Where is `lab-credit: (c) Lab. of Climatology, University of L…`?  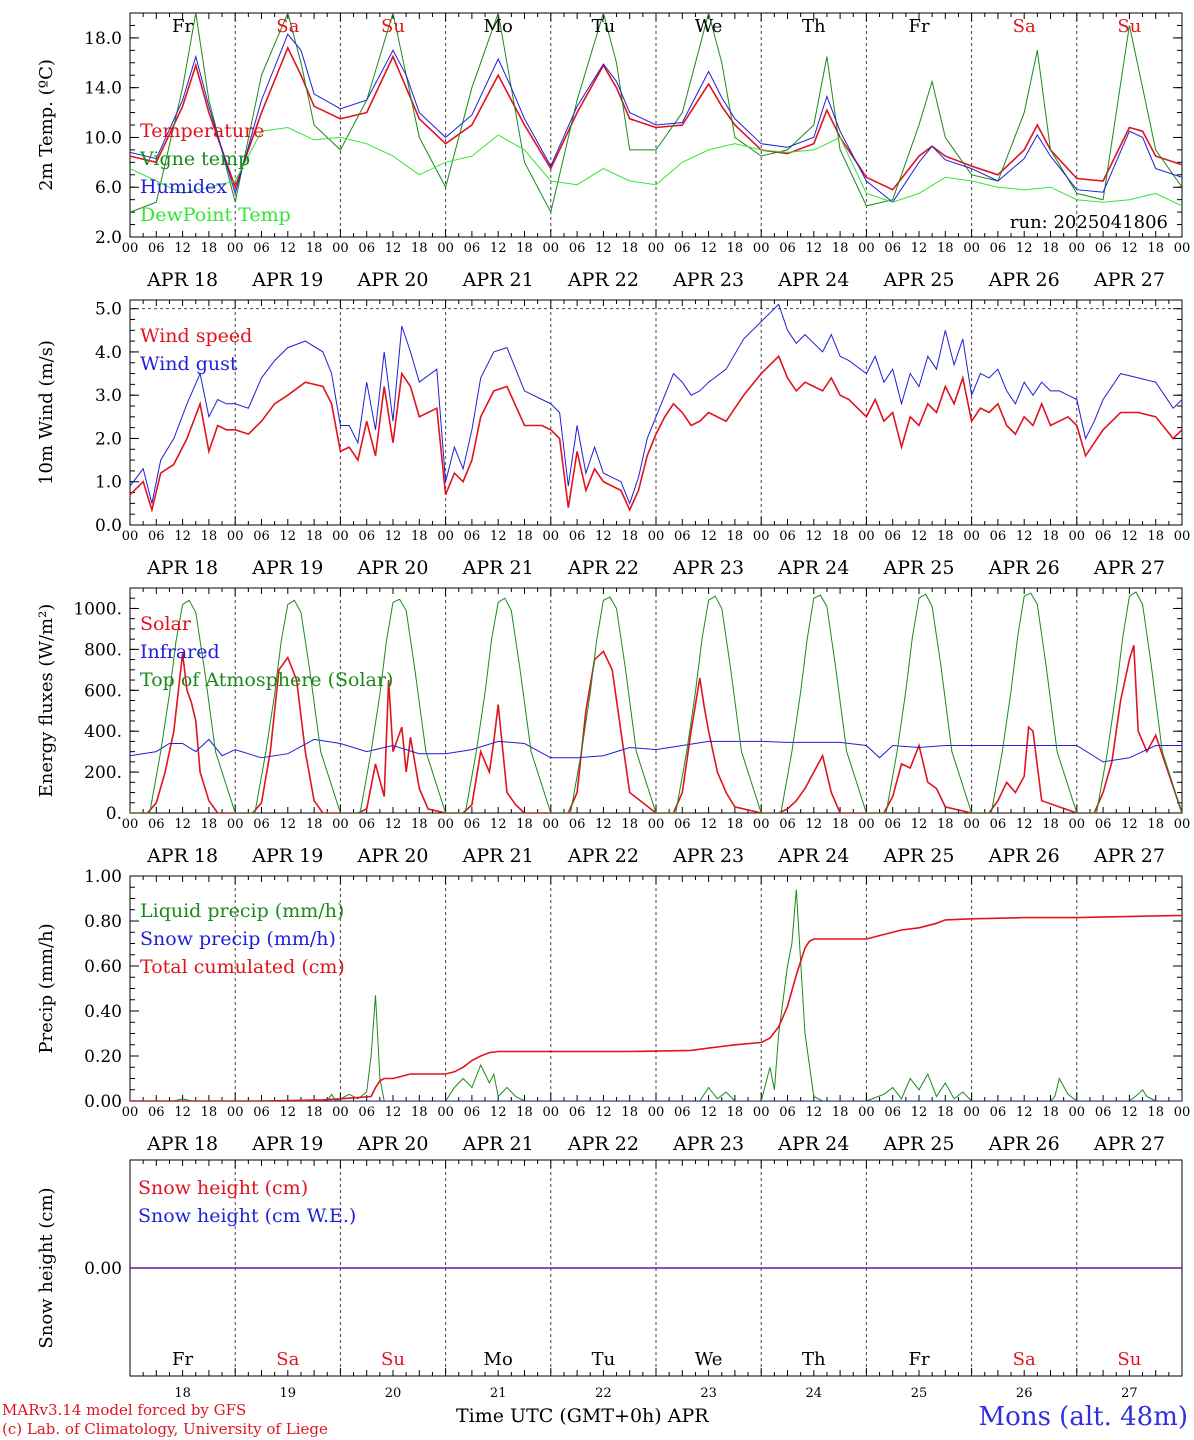
lab-credit: (c) Lab. of Climatology, University of L… is located at coordinates (165, 1429).